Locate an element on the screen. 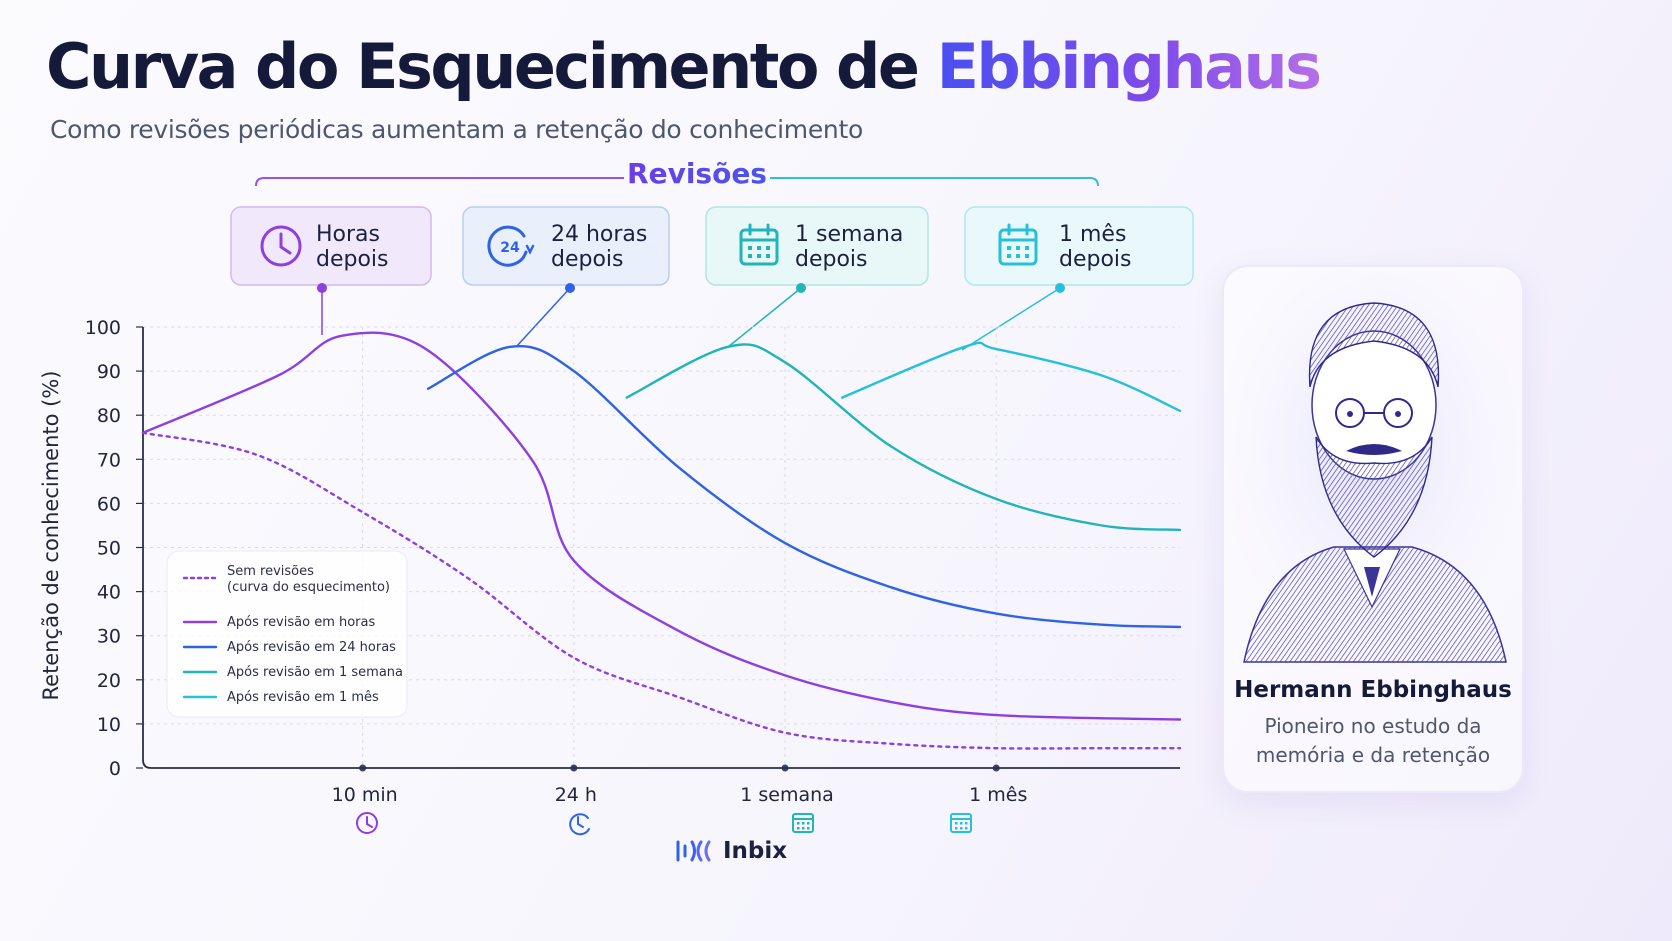 This screenshot has height=941, width=1672. legend-label: Sem revisões (curva do esquecimento) is located at coordinates (308, 579).